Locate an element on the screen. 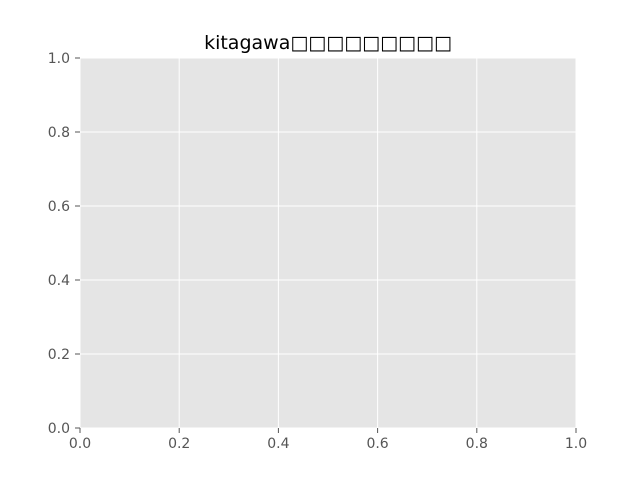 The image size is (640, 480). x-tick-label: 0.0 is located at coordinates (80, 444).